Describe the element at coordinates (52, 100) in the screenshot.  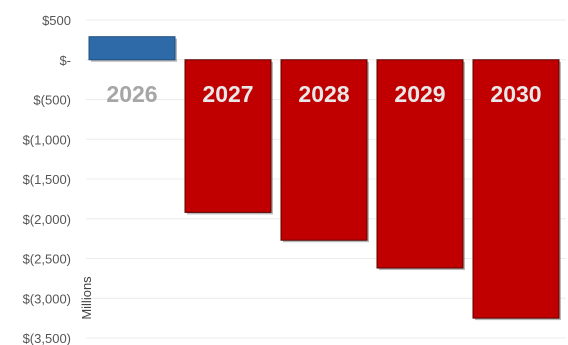
I see `y-tick-label: $(500)` at that location.